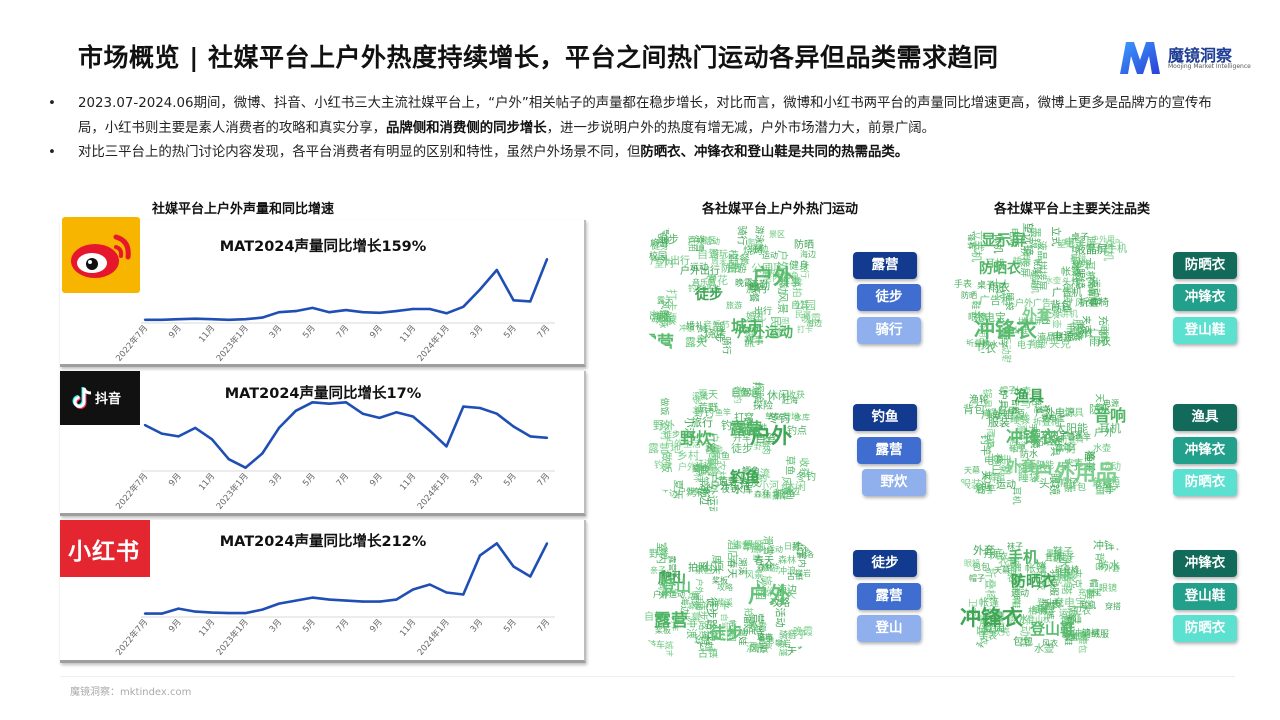 The image size is (1280, 720). What do you see at coordinates (796, 396) in the screenshot?
I see `wordcloud-term: 收获` at bounding box center [796, 396].